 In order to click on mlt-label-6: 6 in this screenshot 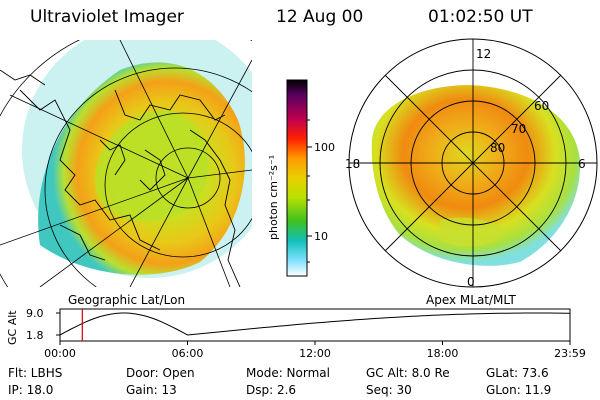, I will do `click(582, 164)`.